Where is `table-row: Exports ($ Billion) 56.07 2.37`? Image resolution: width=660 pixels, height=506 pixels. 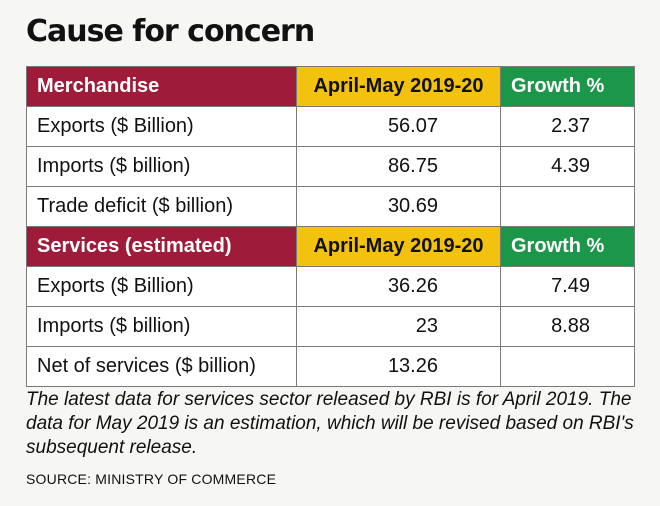 table-row: Exports ($ Billion) 56.07 2.37 is located at coordinates (330, 126).